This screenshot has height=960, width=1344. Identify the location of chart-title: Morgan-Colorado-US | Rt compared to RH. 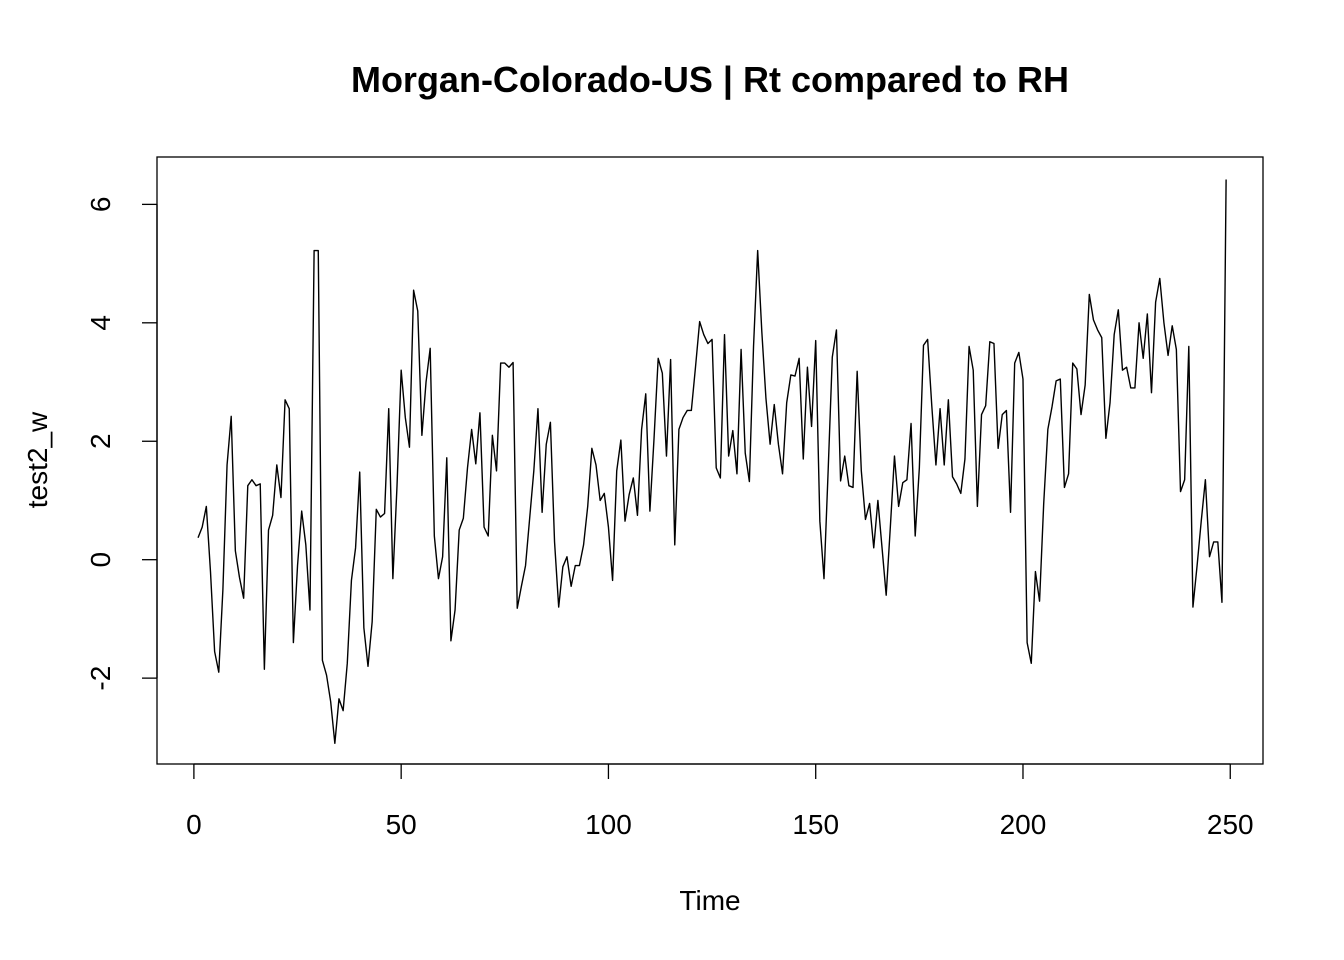
(710, 80).